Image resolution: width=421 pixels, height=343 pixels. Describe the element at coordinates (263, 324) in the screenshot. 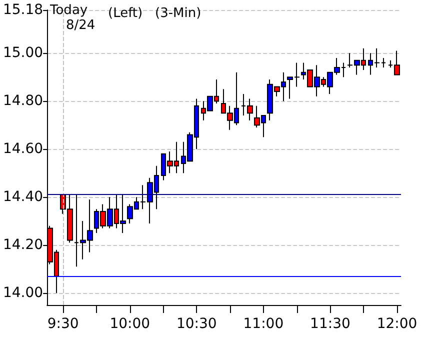

I see `x-tick-label: 11:00` at that location.